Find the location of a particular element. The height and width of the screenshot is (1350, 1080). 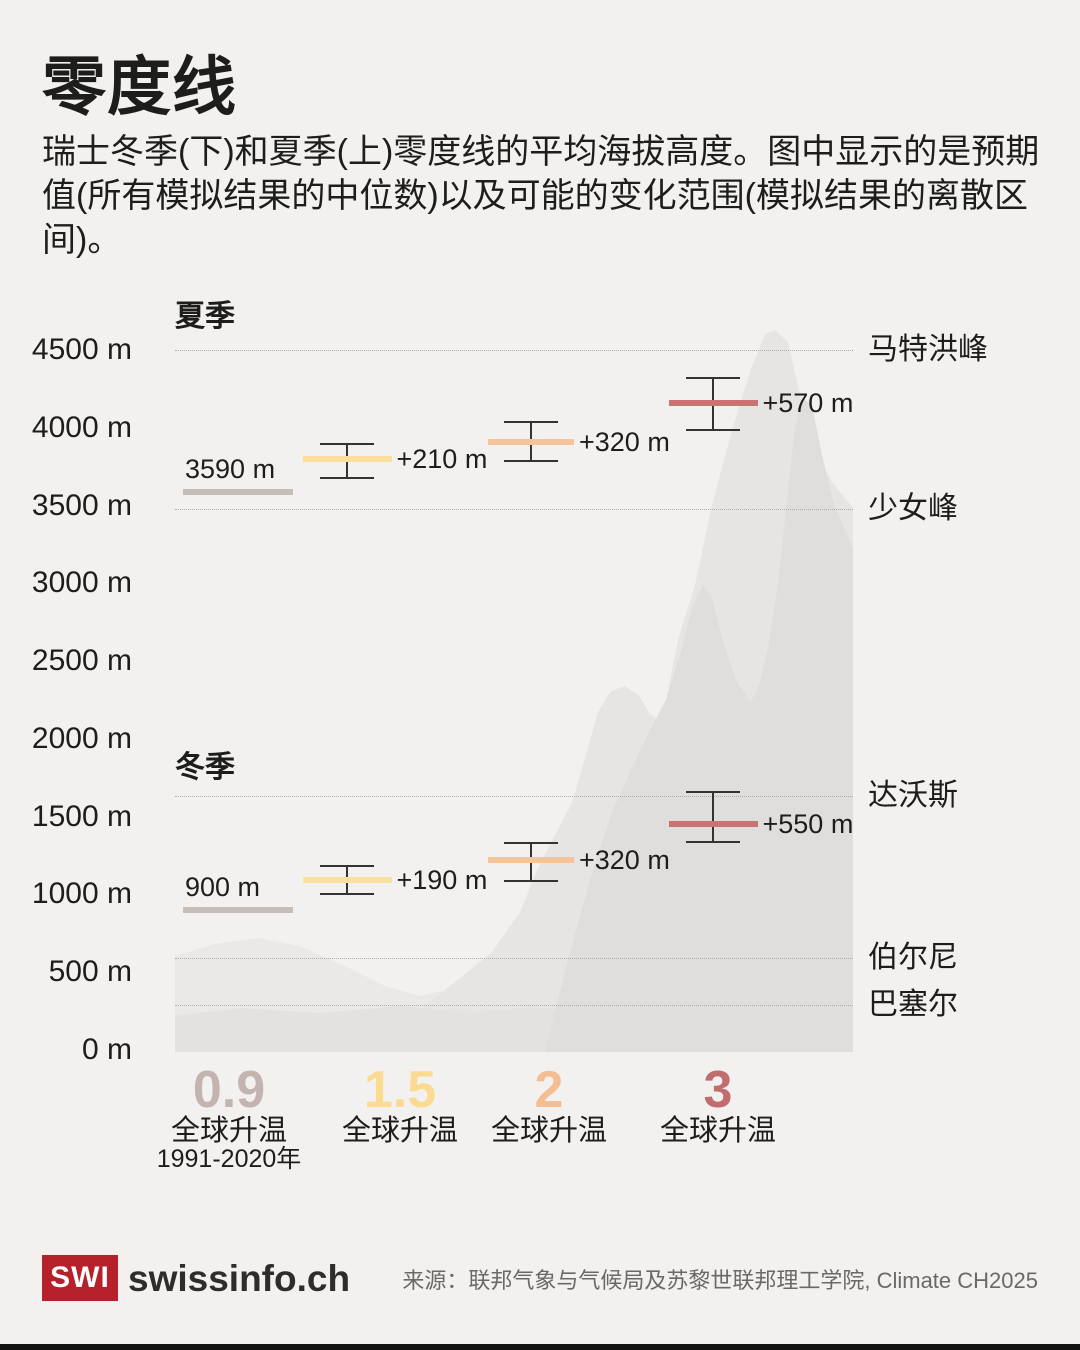

x-number: 2 is located at coordinates (549, 1090).